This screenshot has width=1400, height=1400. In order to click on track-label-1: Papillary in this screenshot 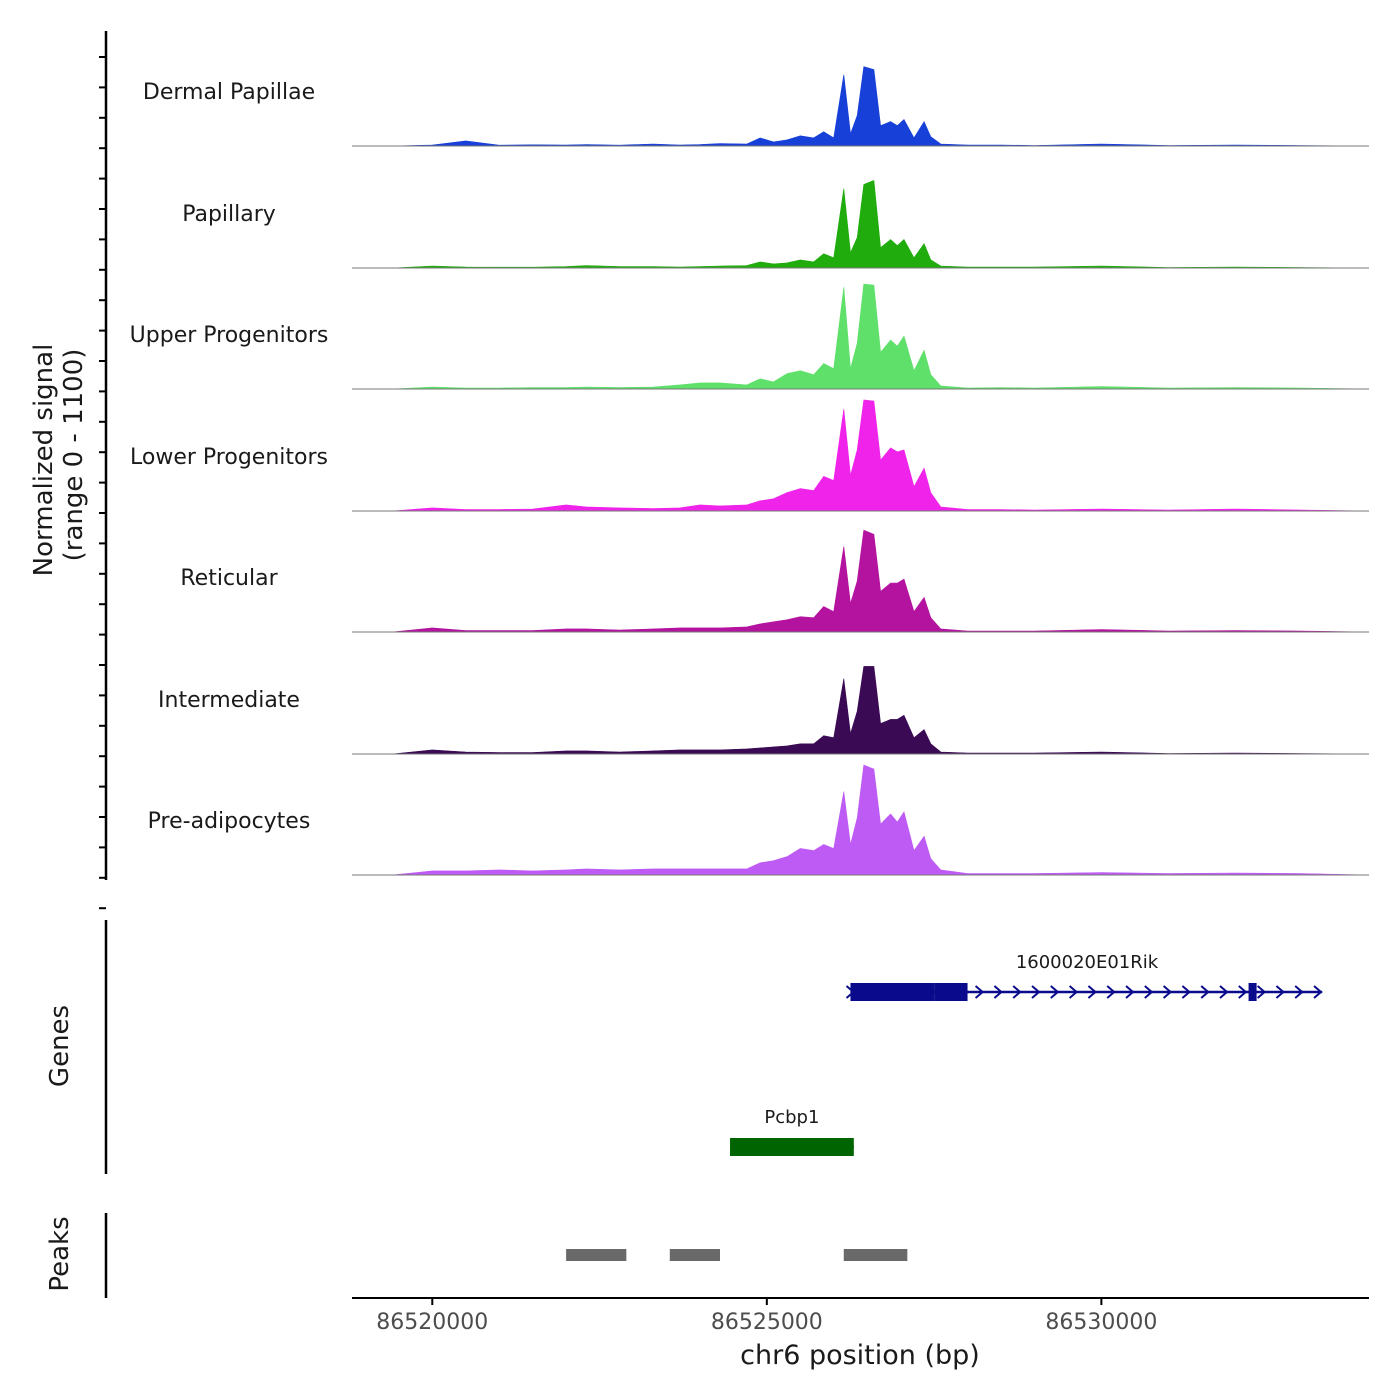, I will do `click(229, 214)`.